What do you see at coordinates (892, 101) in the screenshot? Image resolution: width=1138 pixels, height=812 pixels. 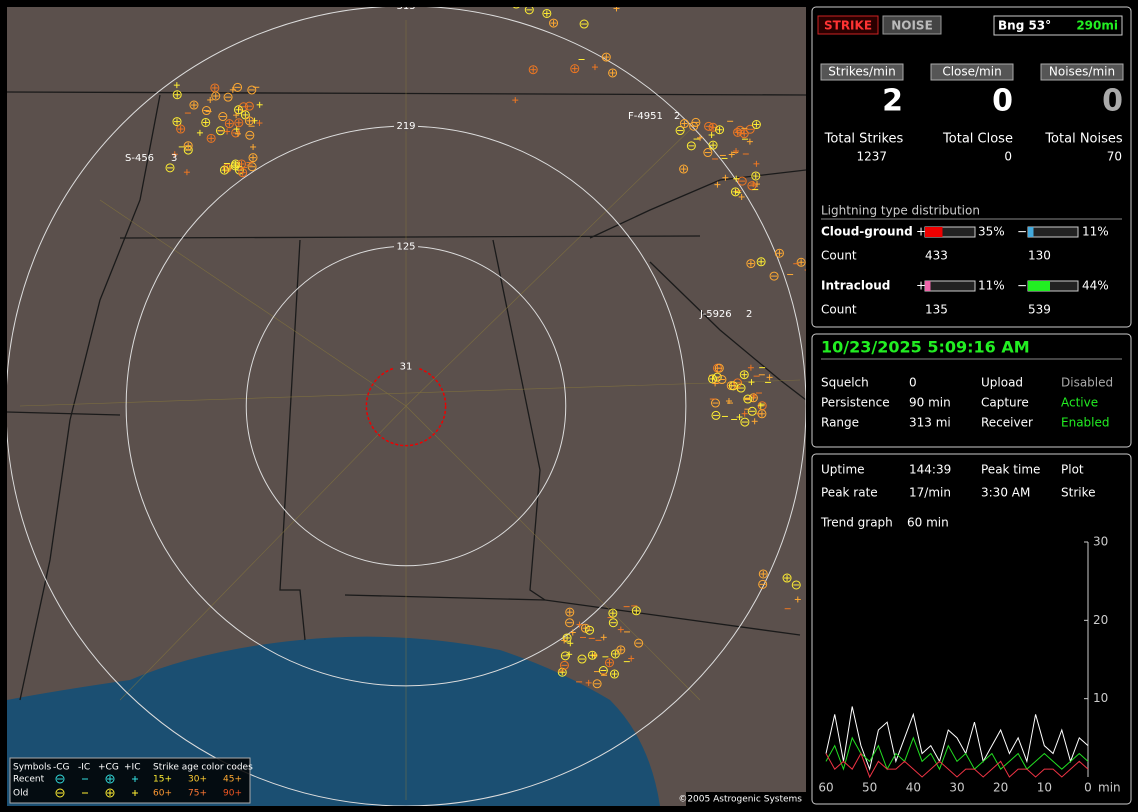 I see `rate-value: 2` at bounding box center [892, 101].